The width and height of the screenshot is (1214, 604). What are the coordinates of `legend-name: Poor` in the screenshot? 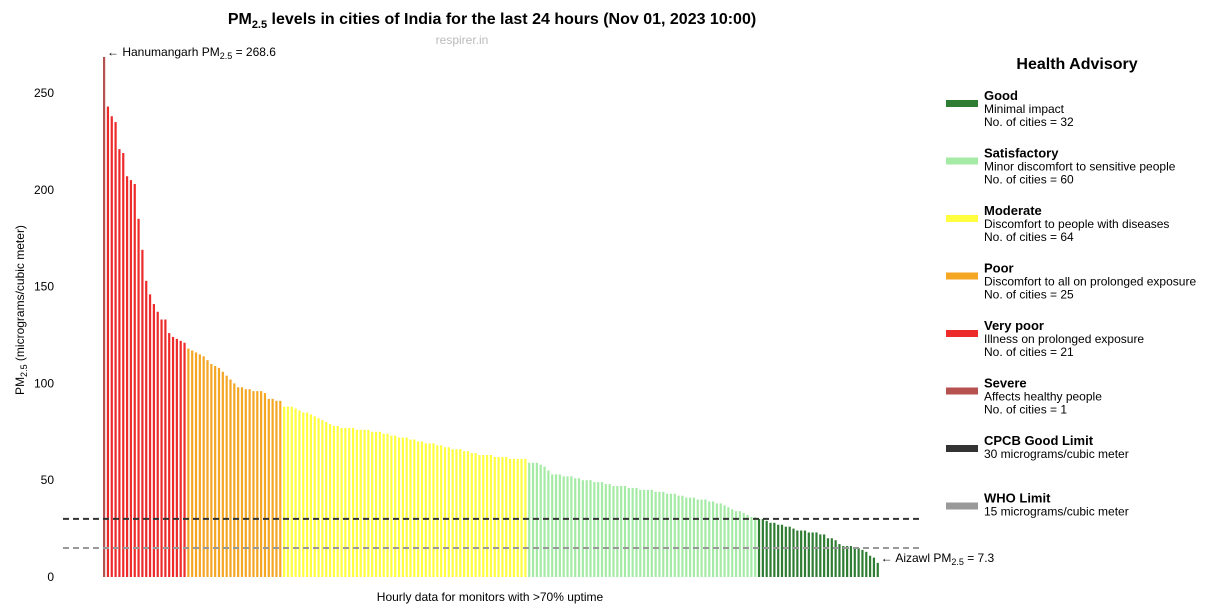 It's located at (999, 268).